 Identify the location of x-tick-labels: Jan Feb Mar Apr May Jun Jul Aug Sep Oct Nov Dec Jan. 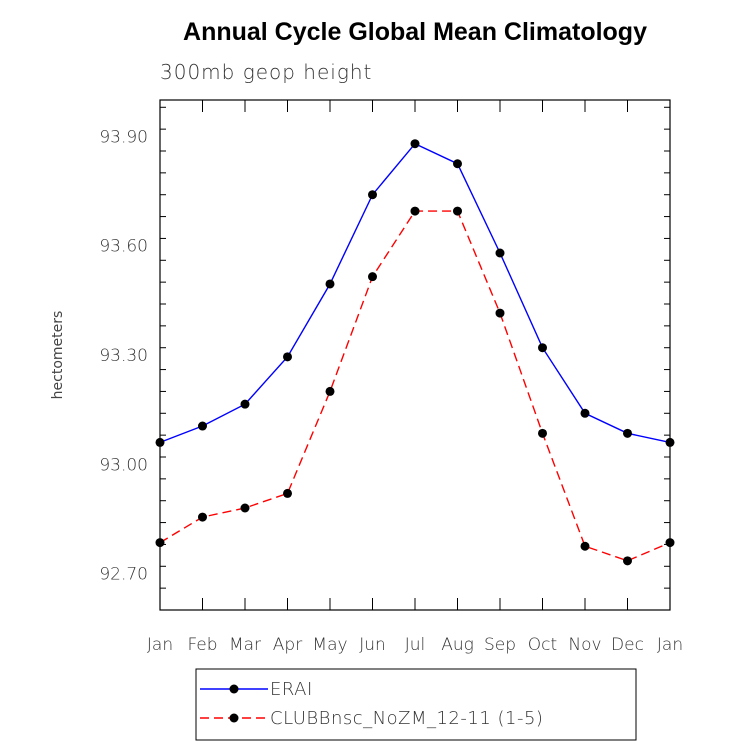
(415, 645).